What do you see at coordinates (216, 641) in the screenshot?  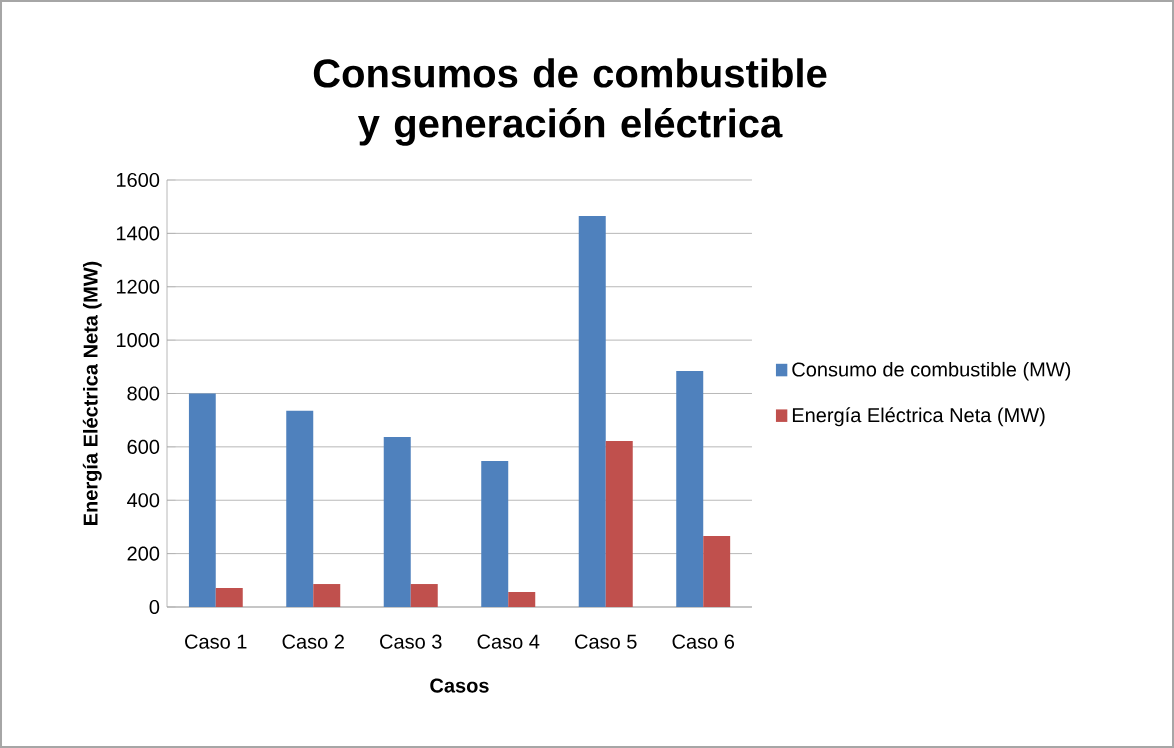 I see `x-tick-label: Caso 1` at bounding box center [216, 641].